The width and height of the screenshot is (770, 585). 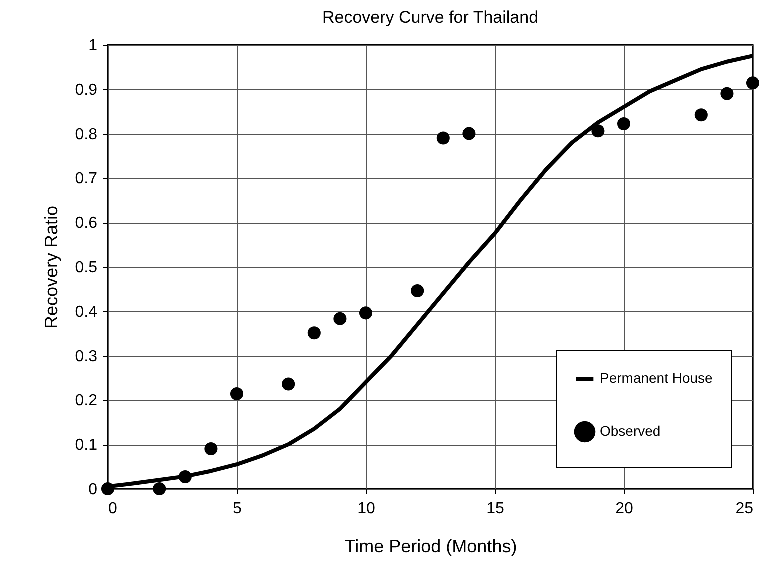 What do you see at coordinates (495, 509) in the screenshot?
I see `x-tick-label: 15` at bounding box center [495, 509].